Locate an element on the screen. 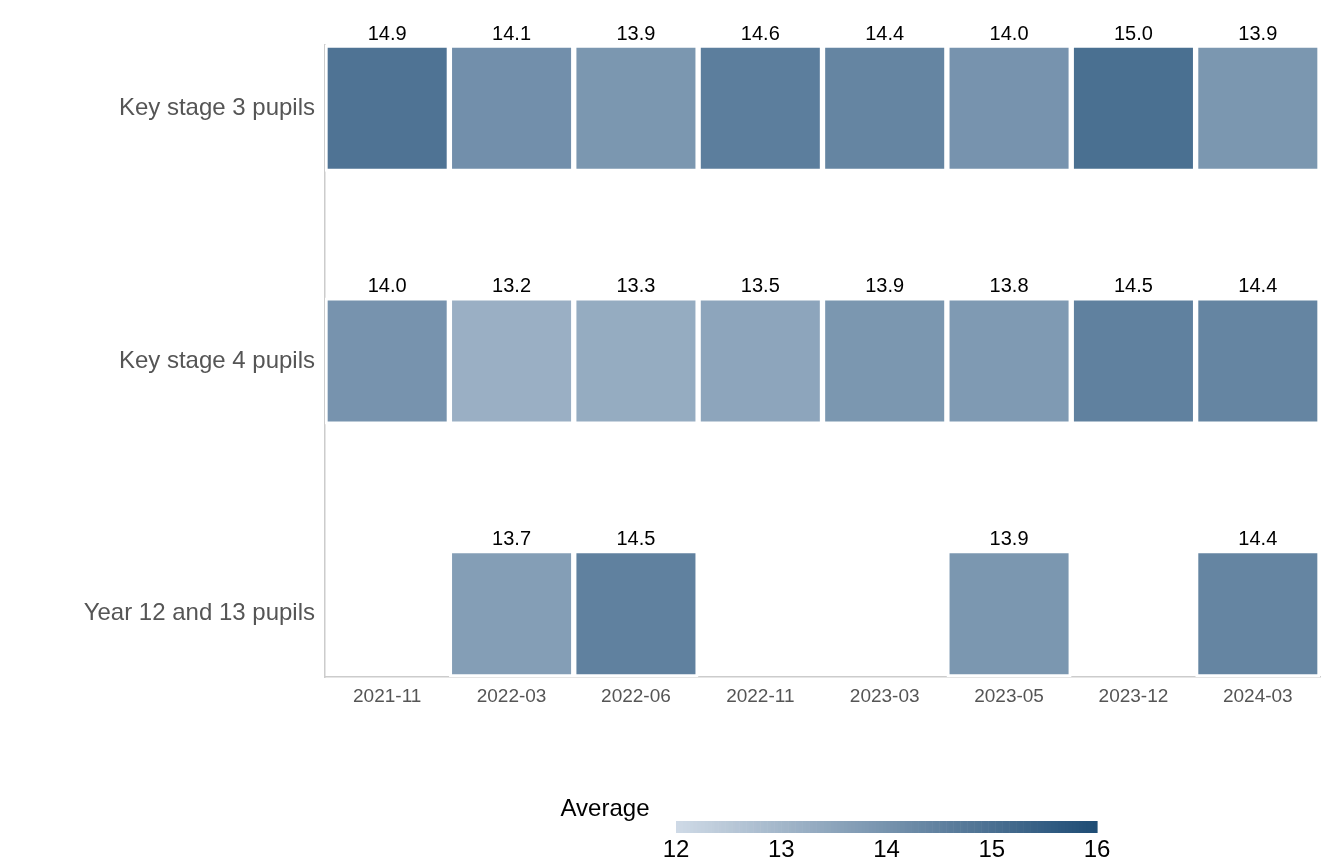  x-tick-label: 2021-11 is located at coordinates (387, 695).